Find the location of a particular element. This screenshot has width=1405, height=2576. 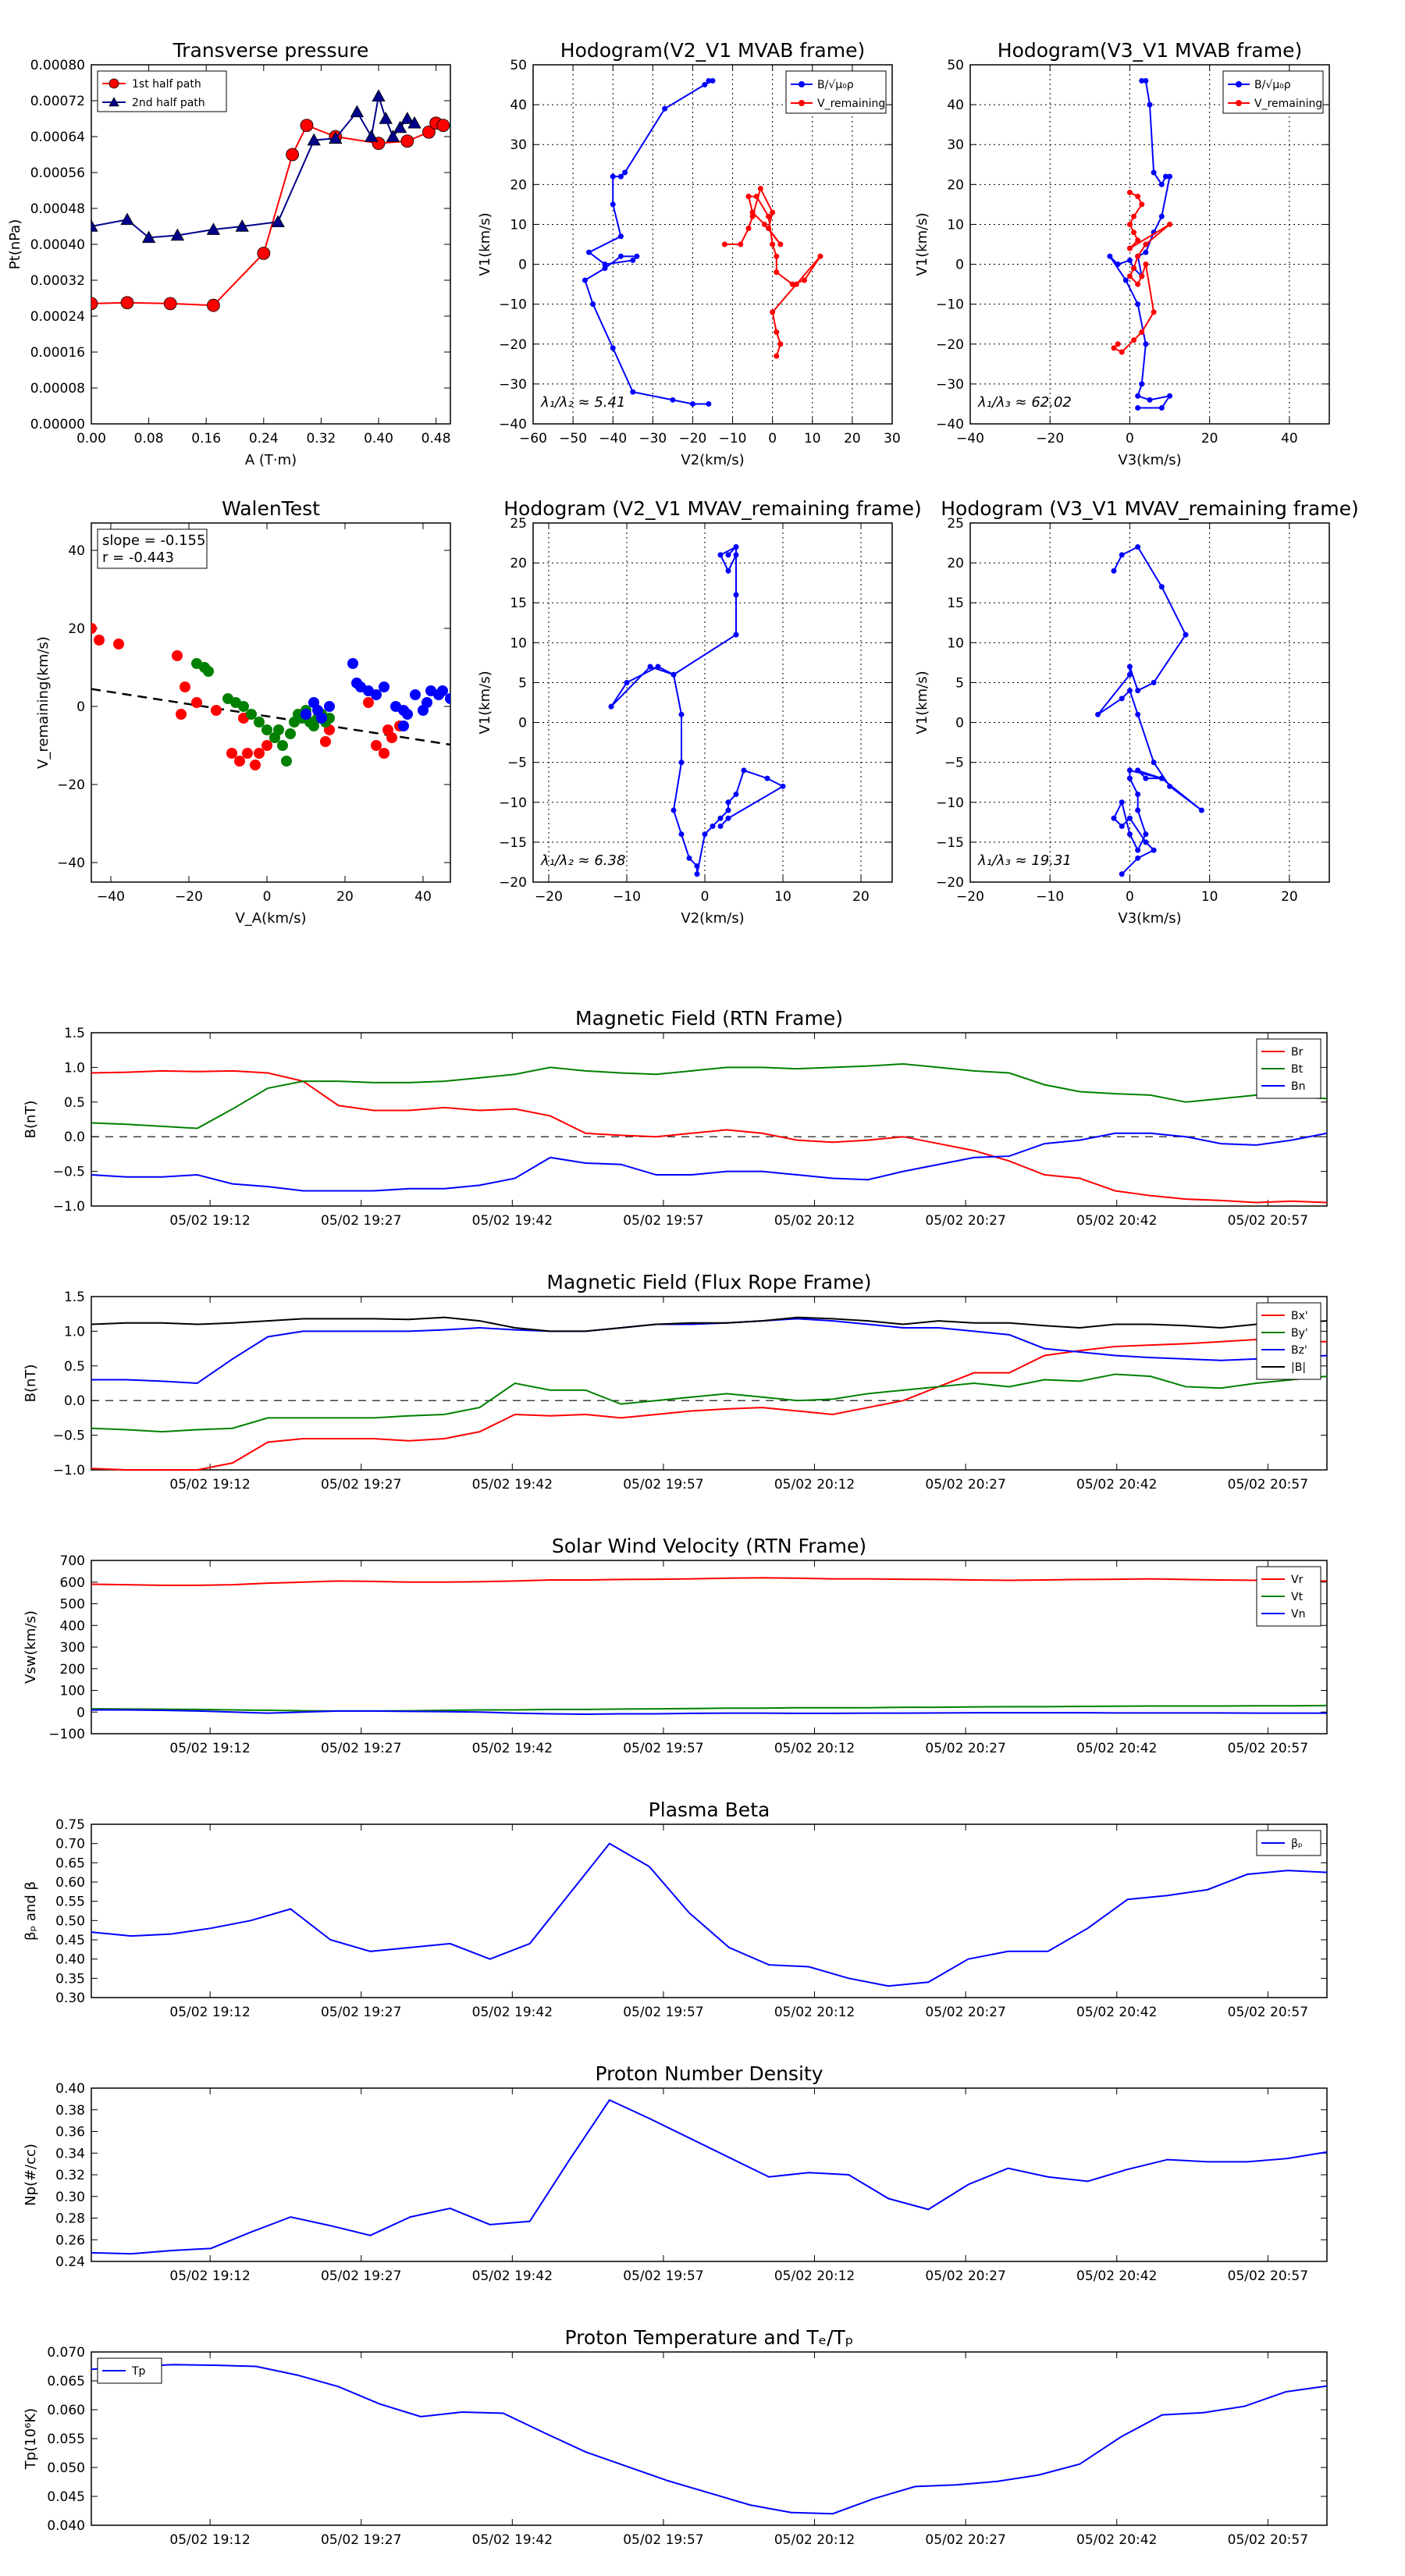

x-tick-label: −20 is located at coordinates (1050, 439).